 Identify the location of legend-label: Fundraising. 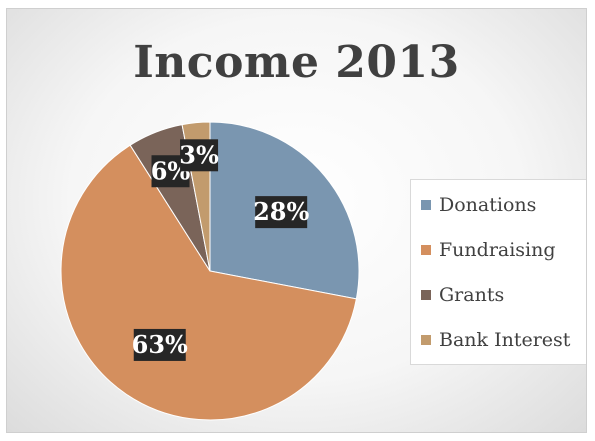
(497, 250).